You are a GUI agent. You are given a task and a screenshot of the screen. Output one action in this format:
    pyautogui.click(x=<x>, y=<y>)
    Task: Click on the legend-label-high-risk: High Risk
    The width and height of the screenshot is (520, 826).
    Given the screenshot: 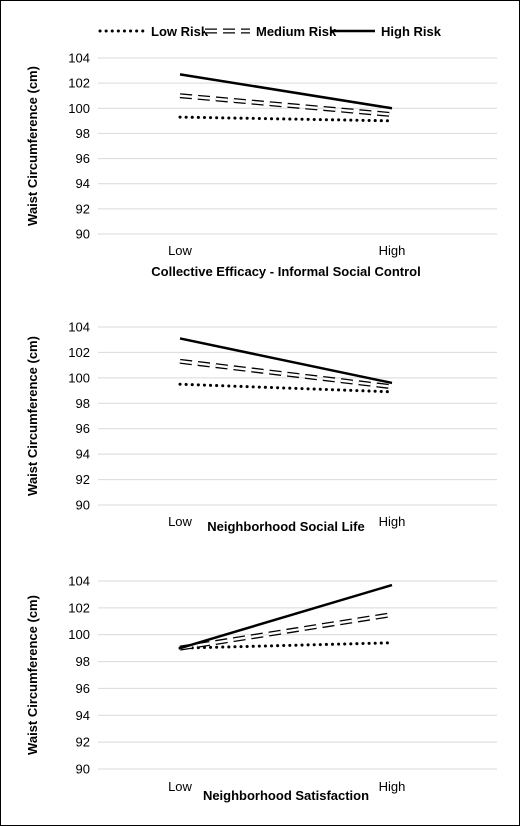 What is the action you would take?
    pyautogui.click(x=411, y=31)
    